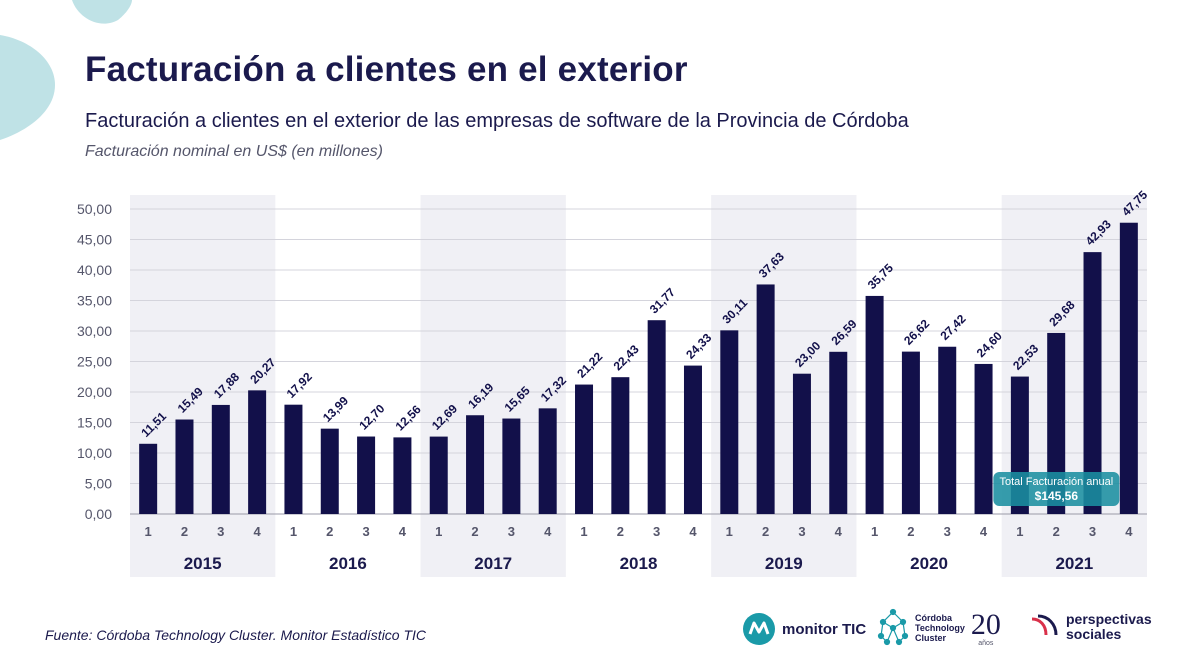 The width and height of the screenshot is (1200, 649). What do you see at coordinates (952, 326) in the screenshot?
I see `bar-value-label: 27,42` at bounding box center [952, 326].